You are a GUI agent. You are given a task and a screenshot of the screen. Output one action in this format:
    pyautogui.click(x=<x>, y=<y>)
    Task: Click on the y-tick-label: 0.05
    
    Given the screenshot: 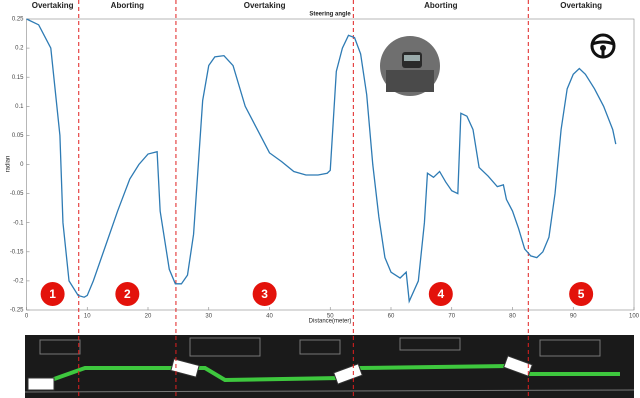 What is the action you would take?
    pyautogui.click(x=18, y=136)
    